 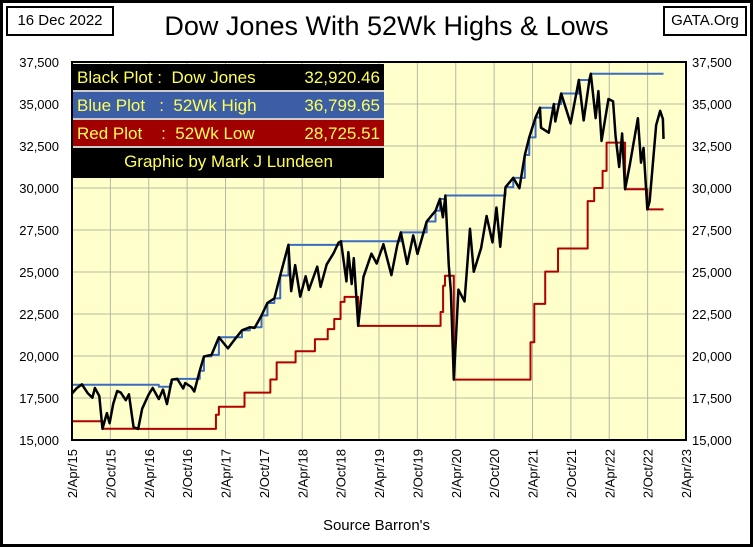 I want to click on y-tick-label-right: 20,000, so click(x=712, y=356).